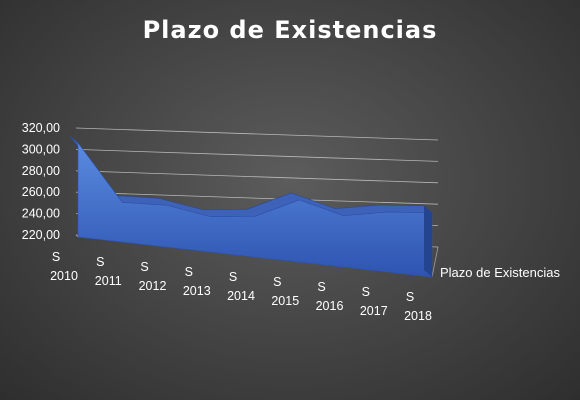 The width and height of the screenshot is (580, 400). What do you see at coordinates (418, 316) in the screenshot?
I see `x-tick-label: 2018` at bounding box center [418, 316].